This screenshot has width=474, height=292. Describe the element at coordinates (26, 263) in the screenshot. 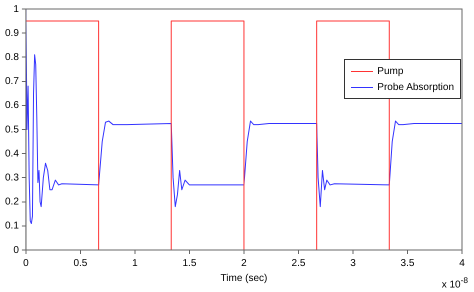

I see `x-tick-label: 0` at that location.